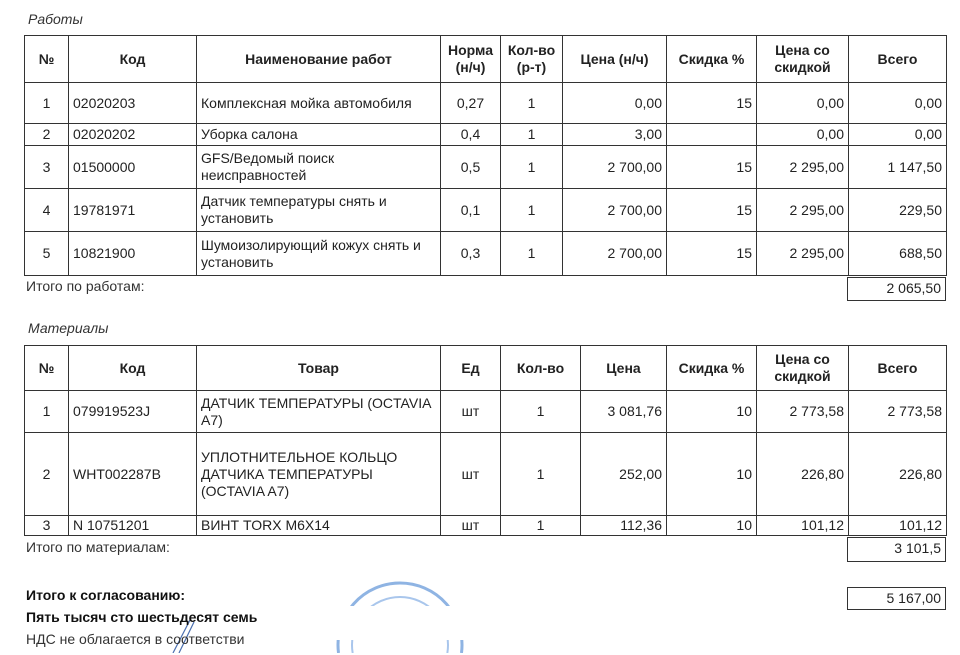 This screenshot has height=655, width=960. Describe the element at coordinates (531, 59) in the screenshot. I see `col-header: Кол-во (р-т)` at that location.